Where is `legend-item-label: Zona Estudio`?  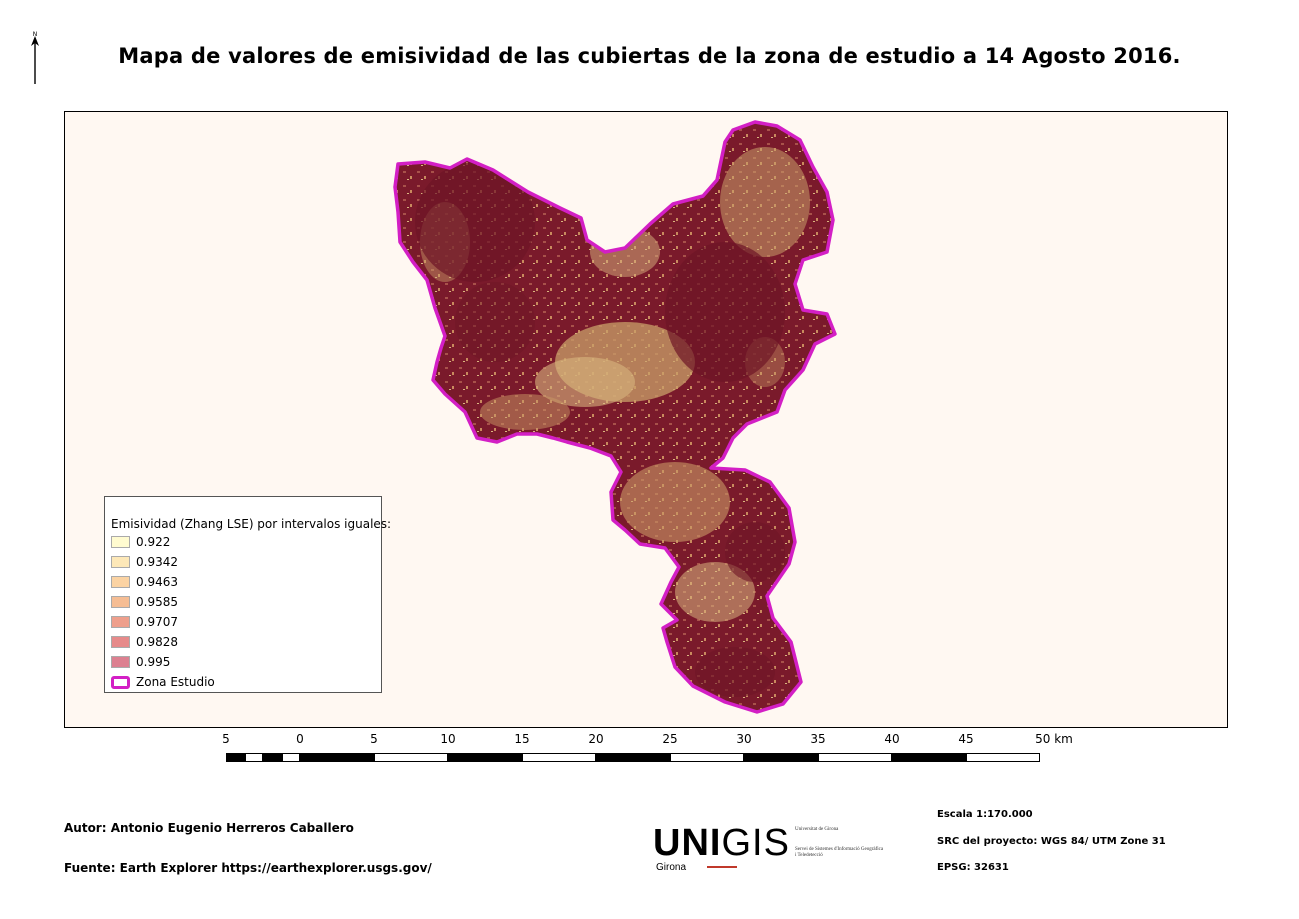 legend-item-label: Zona Estudio is located at coordinates (175, 682).